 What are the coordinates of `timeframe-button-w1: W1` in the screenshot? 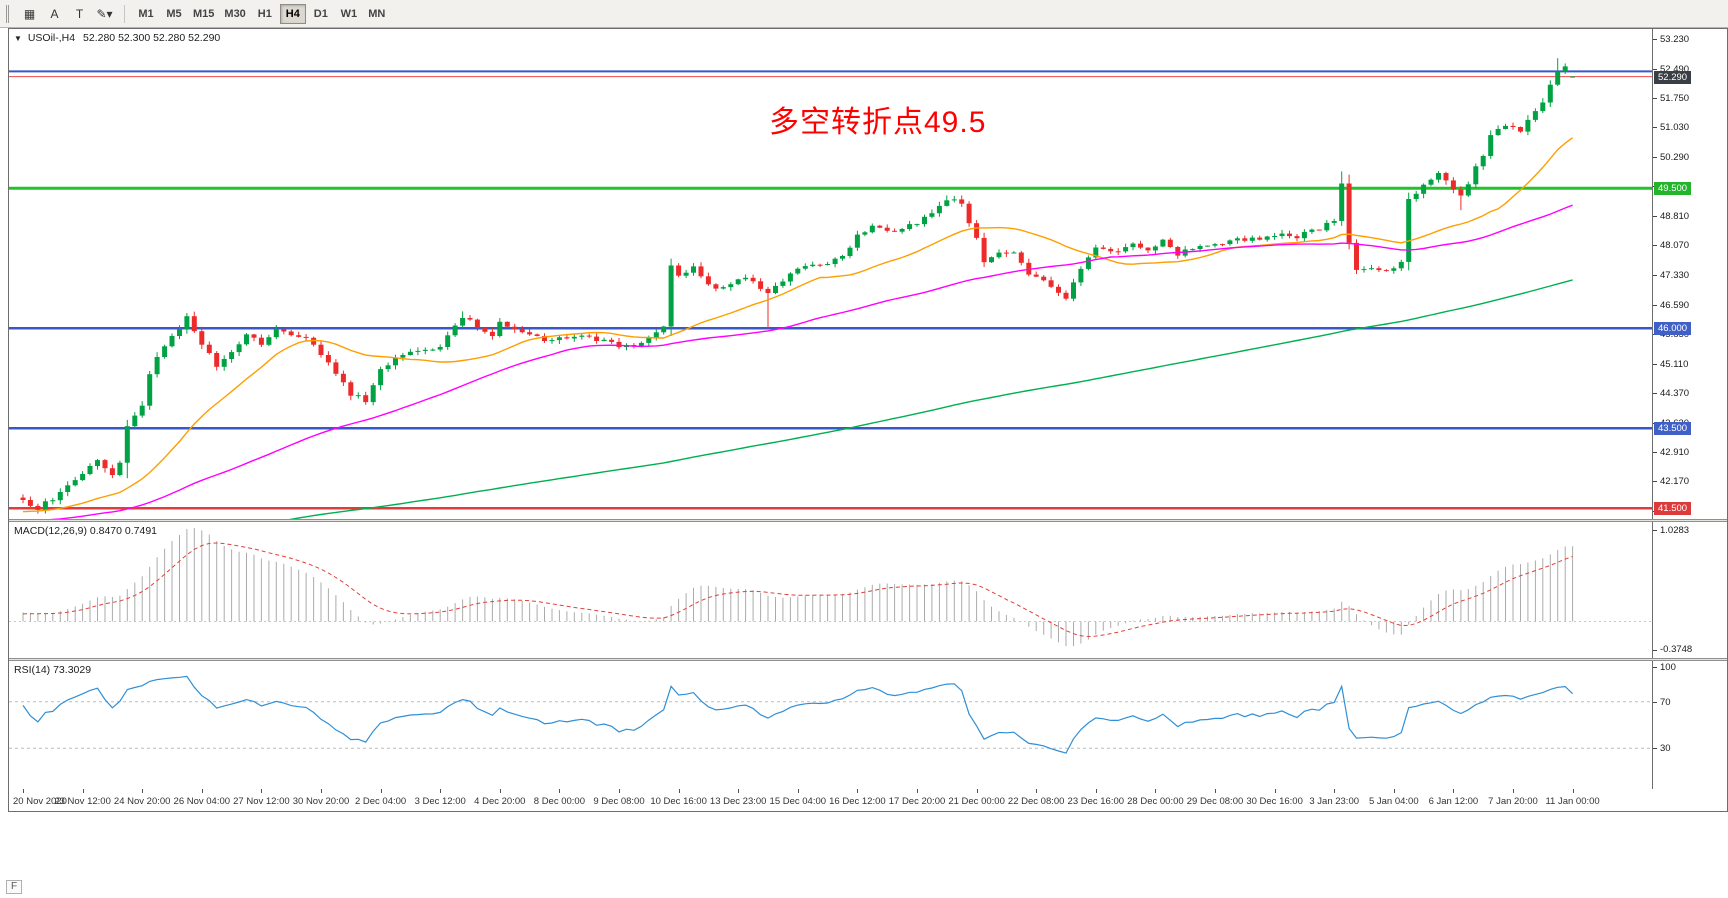 It's located at (349, 14).